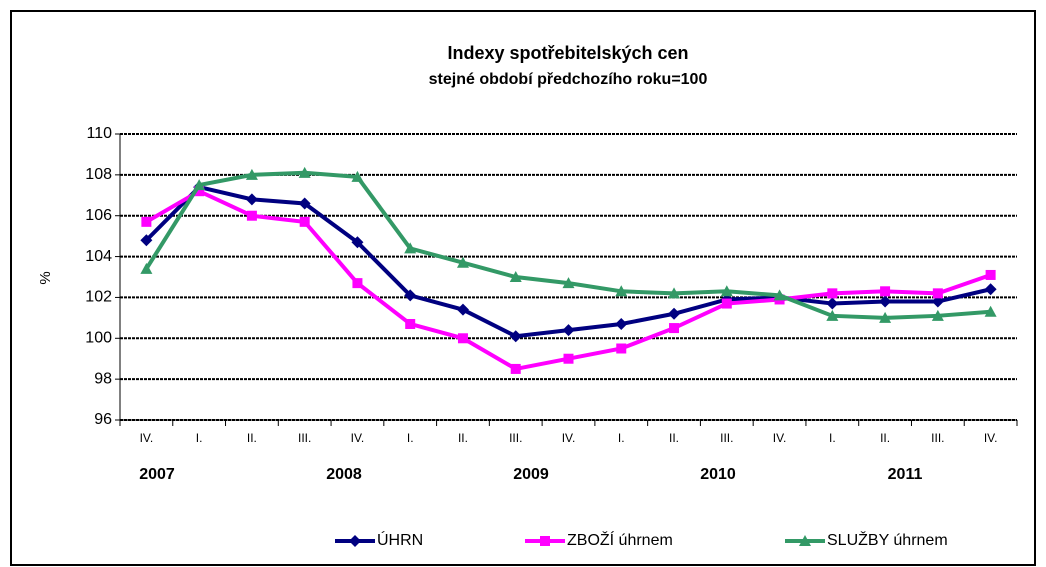 The width and height of the screenshot is (1046, 567). Describe the element at coordinates (568, 79) in the screenshot. I see `chart-subtitle: stejné období předchozího roku=100` at that location.